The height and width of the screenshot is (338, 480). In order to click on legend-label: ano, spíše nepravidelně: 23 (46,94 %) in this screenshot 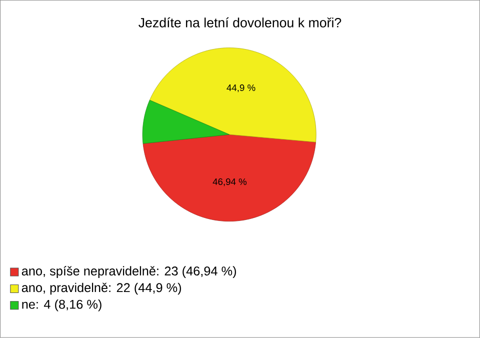, I will do `click(129, 272)`.